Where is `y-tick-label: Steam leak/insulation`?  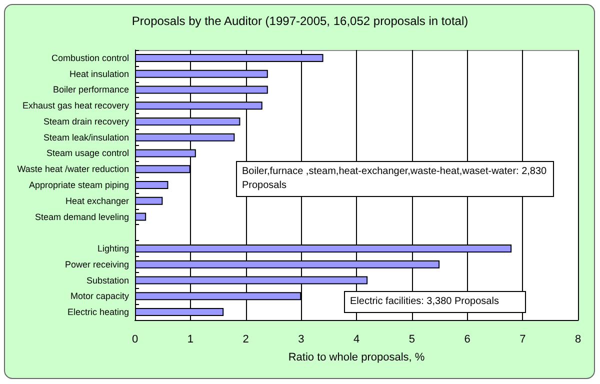 y-tick-label: Steam leak/insulation is located at coordinates (86, 137).